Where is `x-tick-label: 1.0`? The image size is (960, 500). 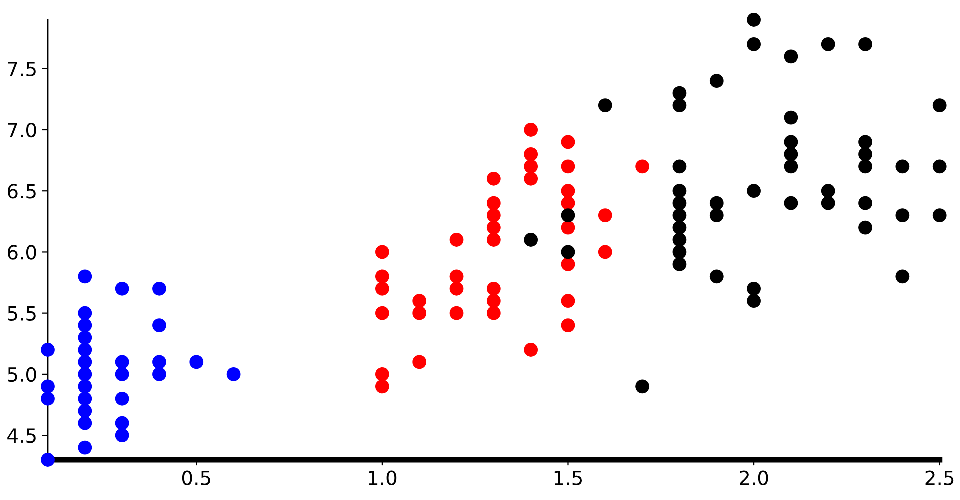 x-tick-label: 1.0 is located at coordinates (383, 478).